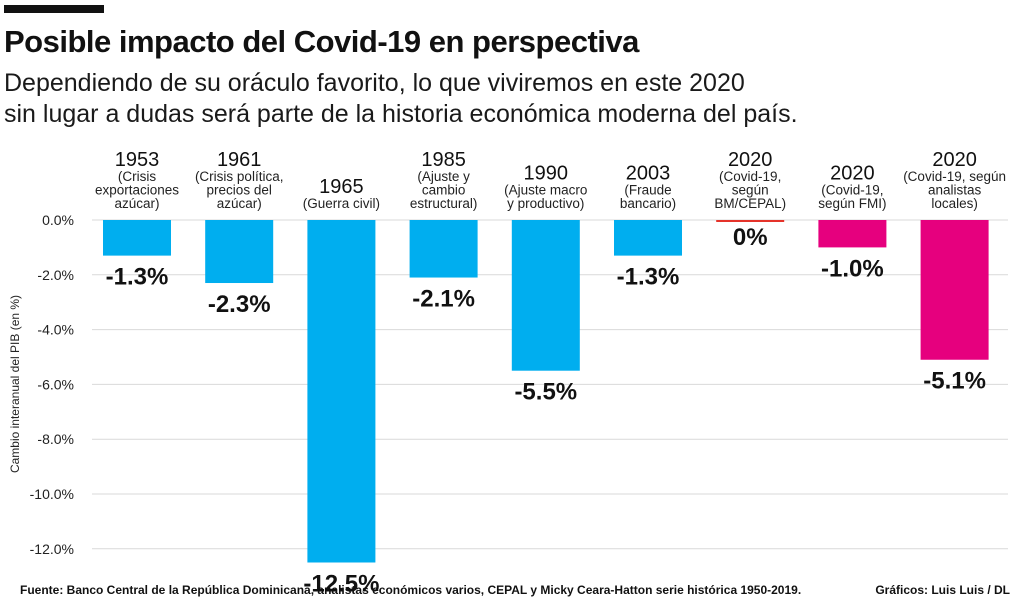 This screenshot has height=611, width=1024. What do you see at coordinates (341, 584) in the screenshot?
I see `data-label: -12.5%` at bounding box center [341, 584].